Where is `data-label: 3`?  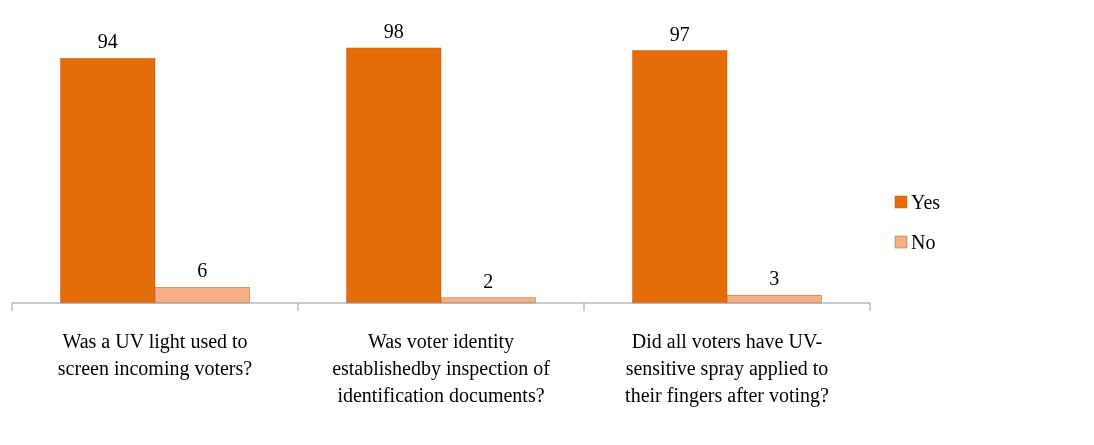
data-label: 3 is located at coordinates (774, 278).